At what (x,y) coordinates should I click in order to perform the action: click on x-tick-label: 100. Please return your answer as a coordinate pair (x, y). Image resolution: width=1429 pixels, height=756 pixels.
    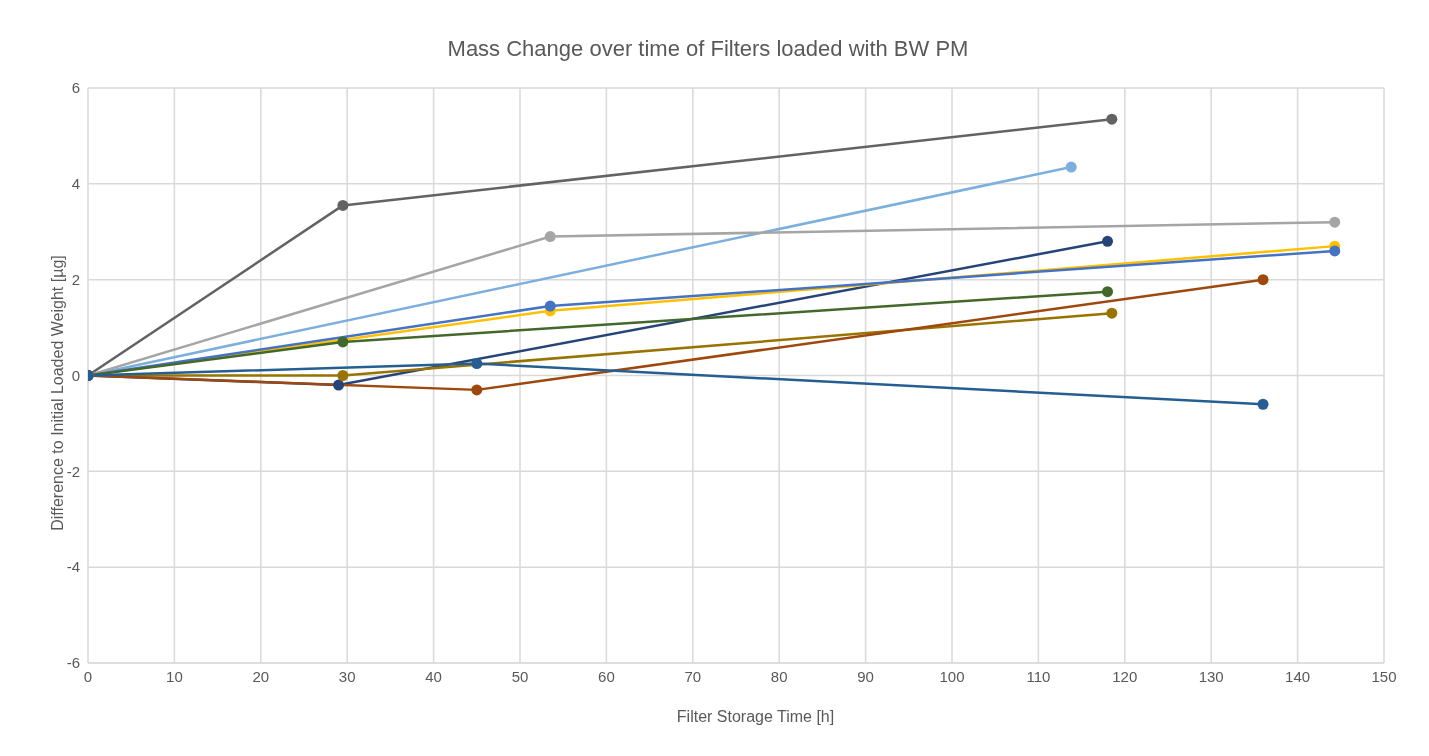
    Looking at the image, I should click on (952, 676).